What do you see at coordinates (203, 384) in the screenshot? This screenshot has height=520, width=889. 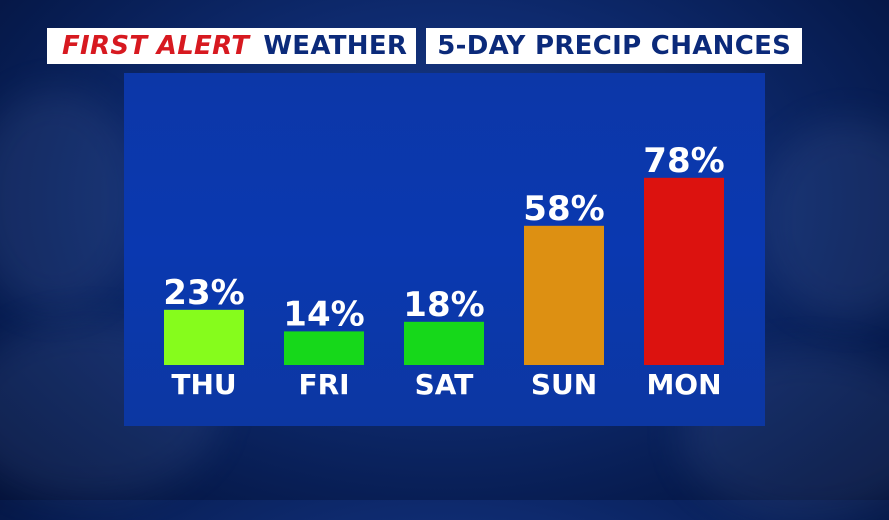 I see `category-label-thu: THU` at bounding box center [203, 384].